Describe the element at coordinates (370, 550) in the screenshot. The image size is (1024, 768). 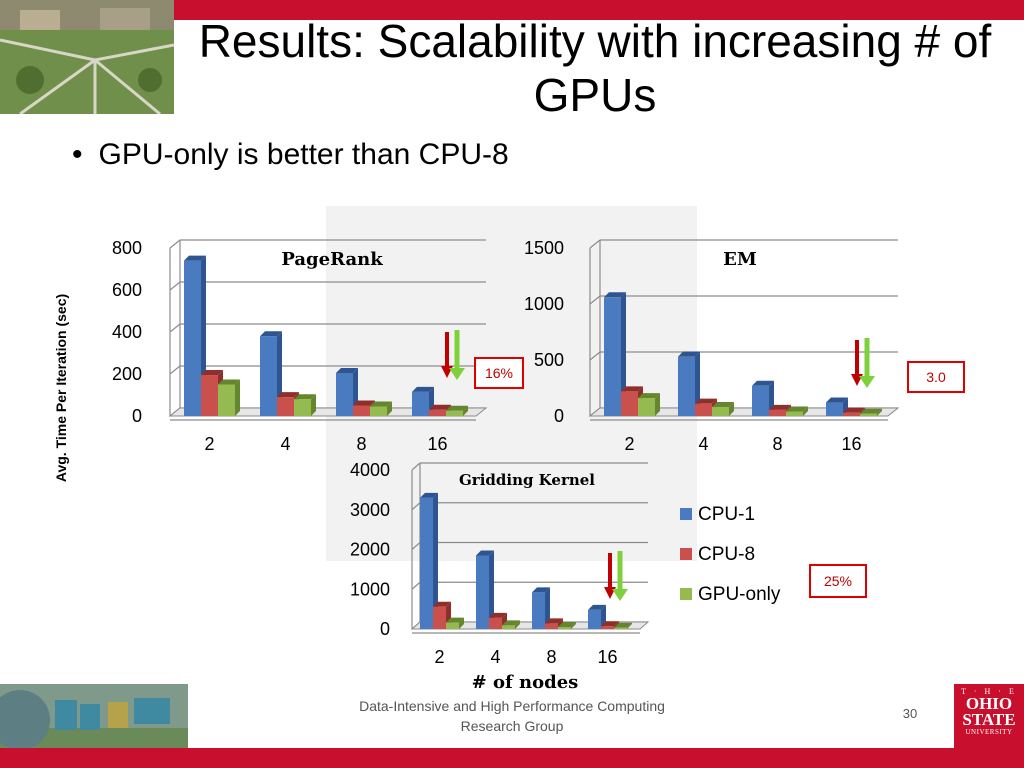
I see `y-tick-label: 2000` at that location.